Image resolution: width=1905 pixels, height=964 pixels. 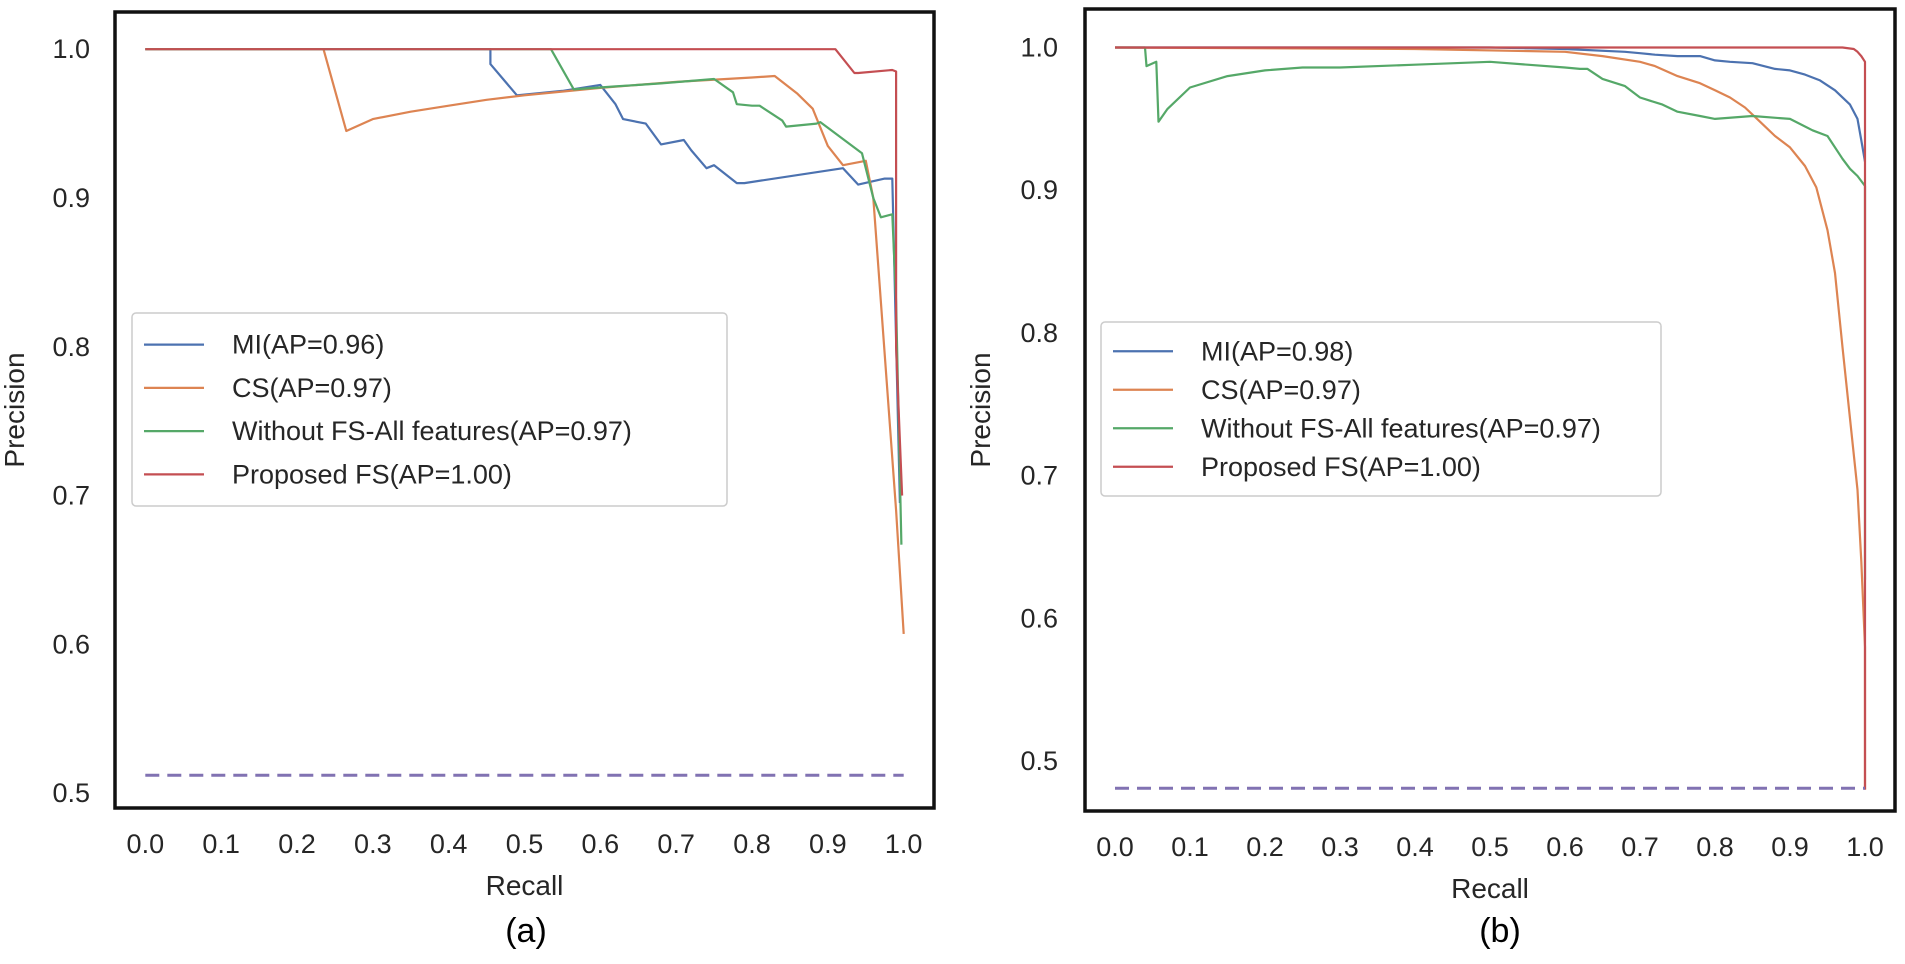 What do you see at coordinates (308, 345) in the screenshot?
I see `legend-label-mi-ap-0-96: MI(AP=0.96)` at bounding box center [308, 345].